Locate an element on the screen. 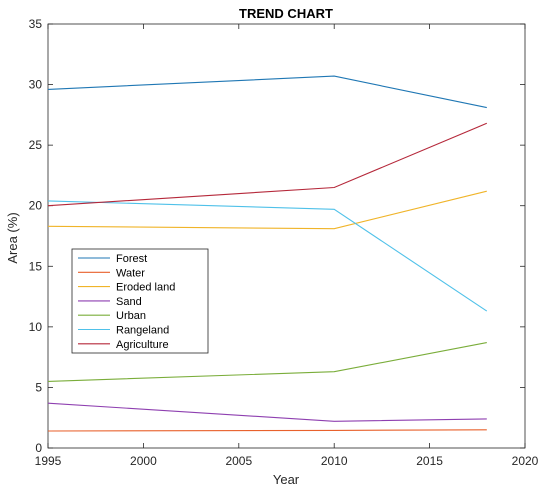  y-tick-label: 15 is located at coordinates (36, 266).